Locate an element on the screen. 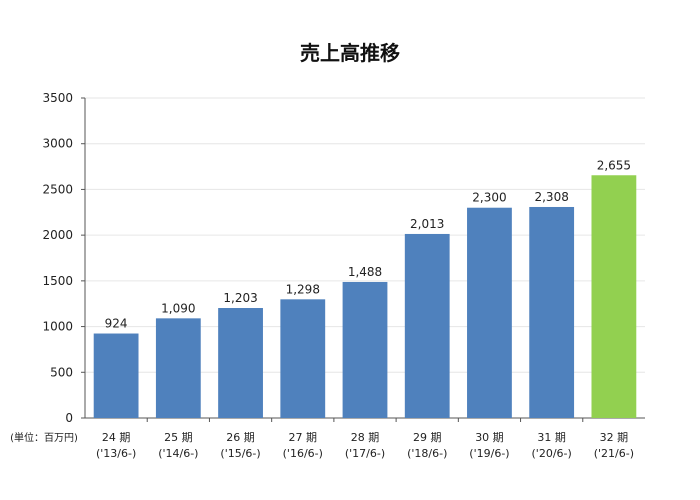 This screenshot has width=700, height=500. x-category-date: ('20/6-) is located at coordinates (552, 453).